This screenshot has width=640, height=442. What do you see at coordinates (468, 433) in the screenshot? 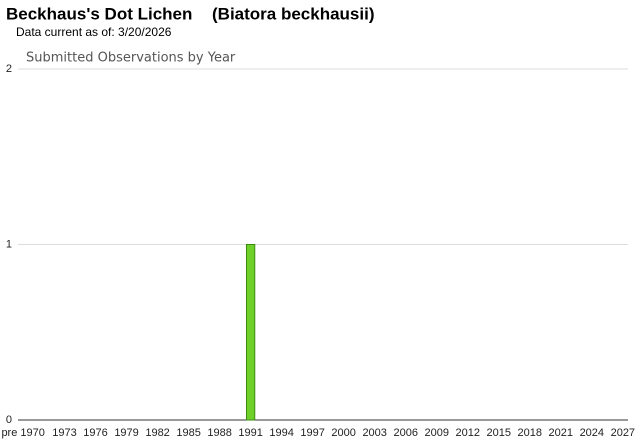
I see `x-tick-label: 2012` at bounding box center [468, 433].